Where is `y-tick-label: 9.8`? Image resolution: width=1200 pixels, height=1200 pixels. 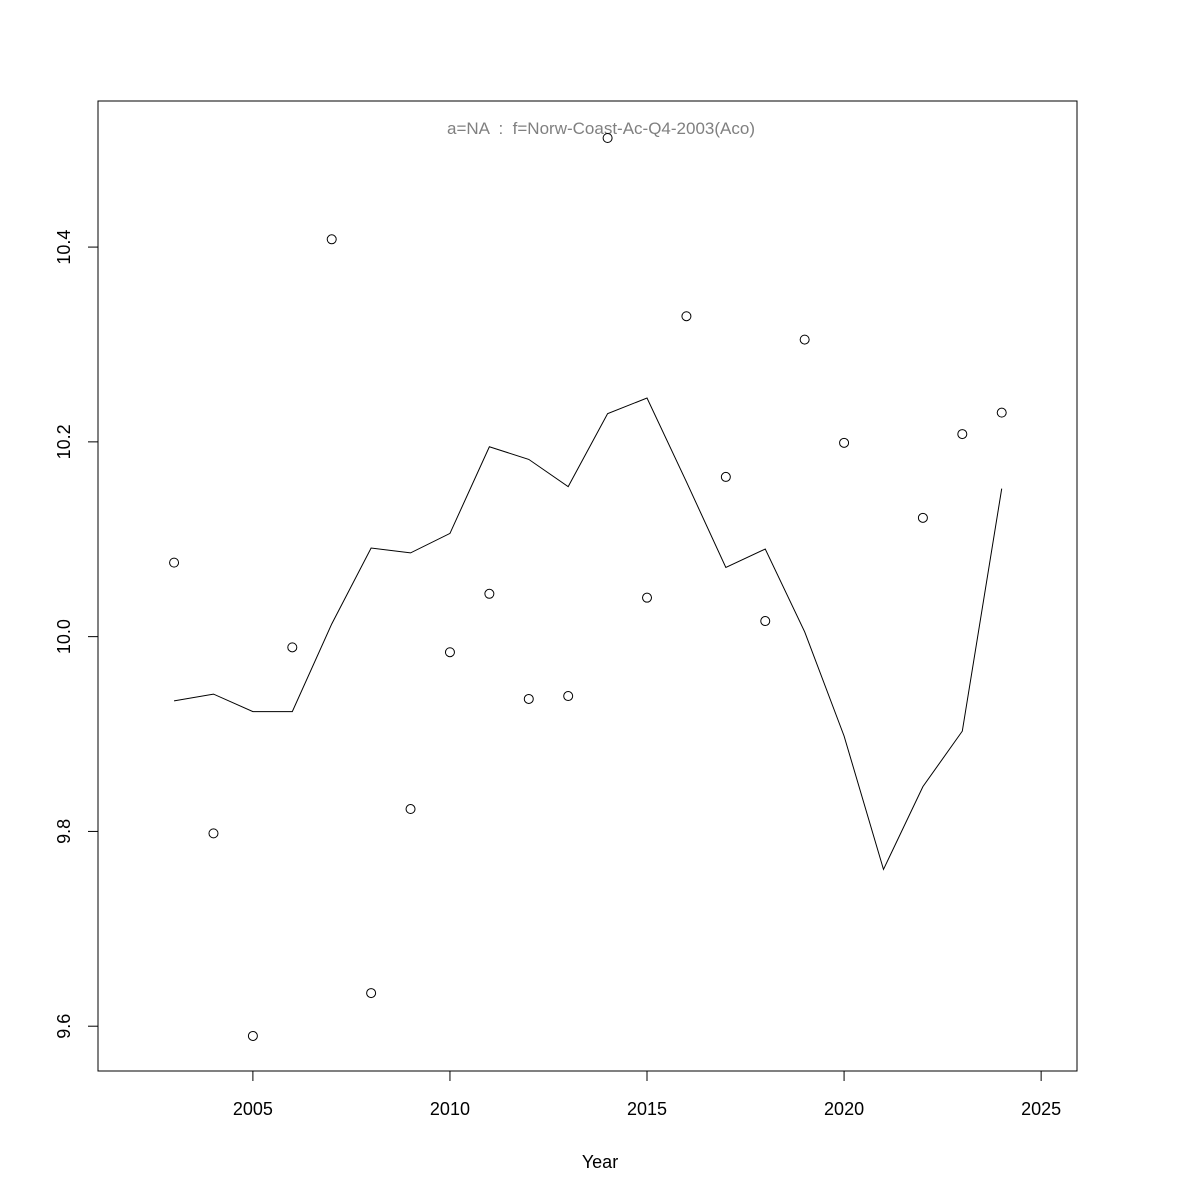 y-tick-label: 9.8 is located at coordinates (64, 831).